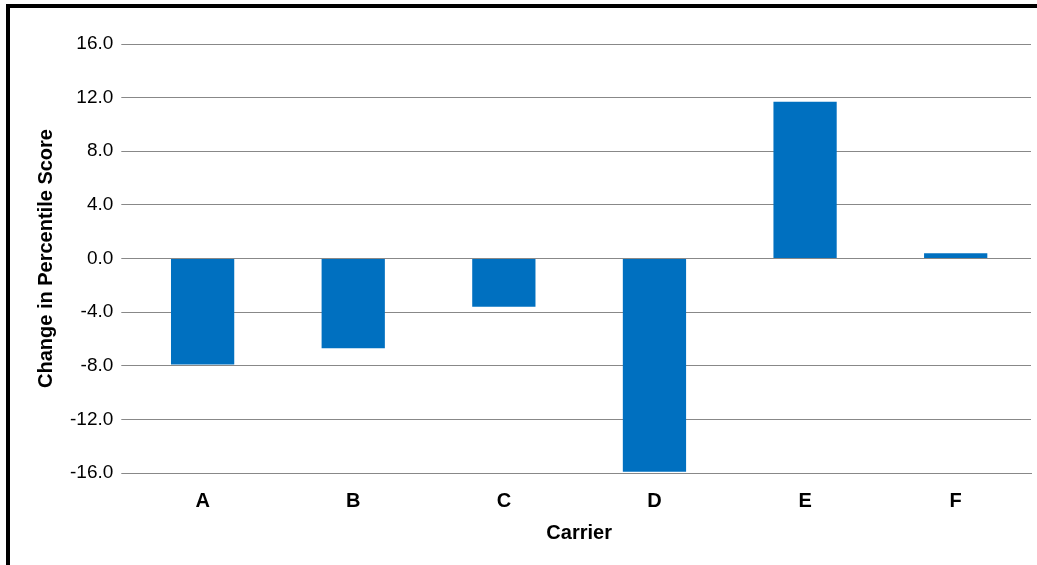  Describe the element at coordinates (805, 499) in the screenshot. I see `x-tick-label: E` at that location.